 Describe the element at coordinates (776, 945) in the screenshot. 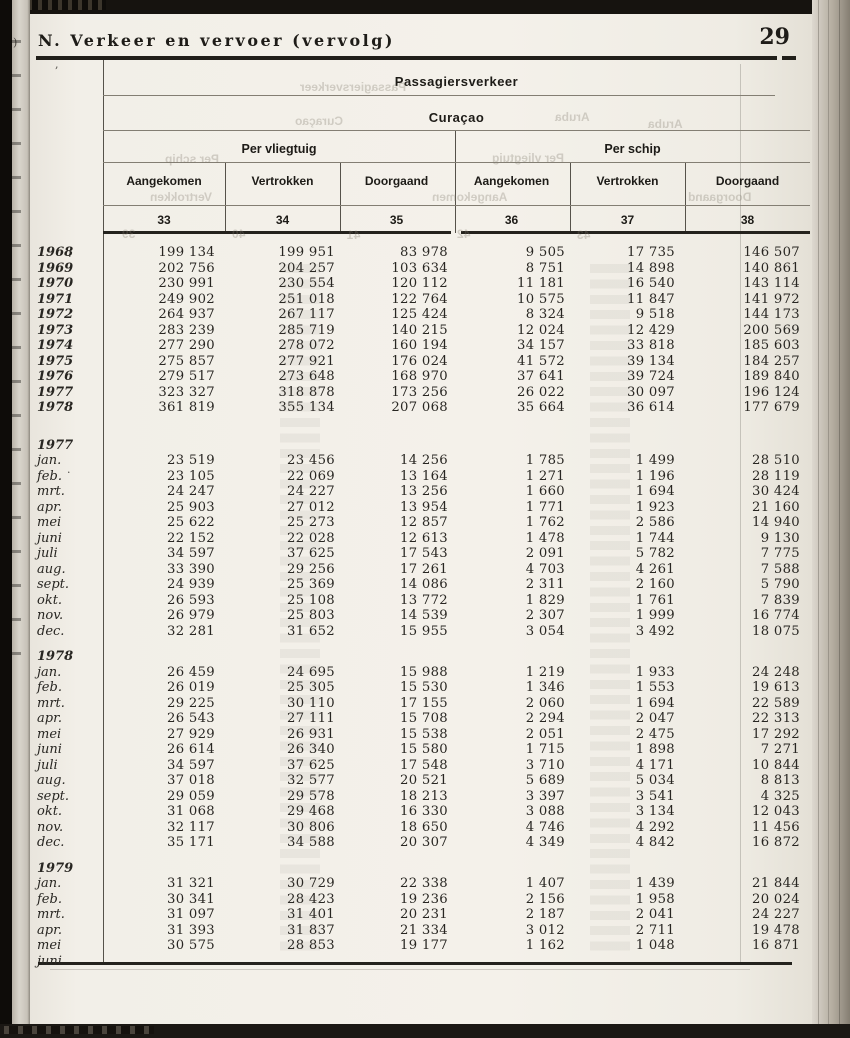

I see `table-cell: 16 871` at that location.